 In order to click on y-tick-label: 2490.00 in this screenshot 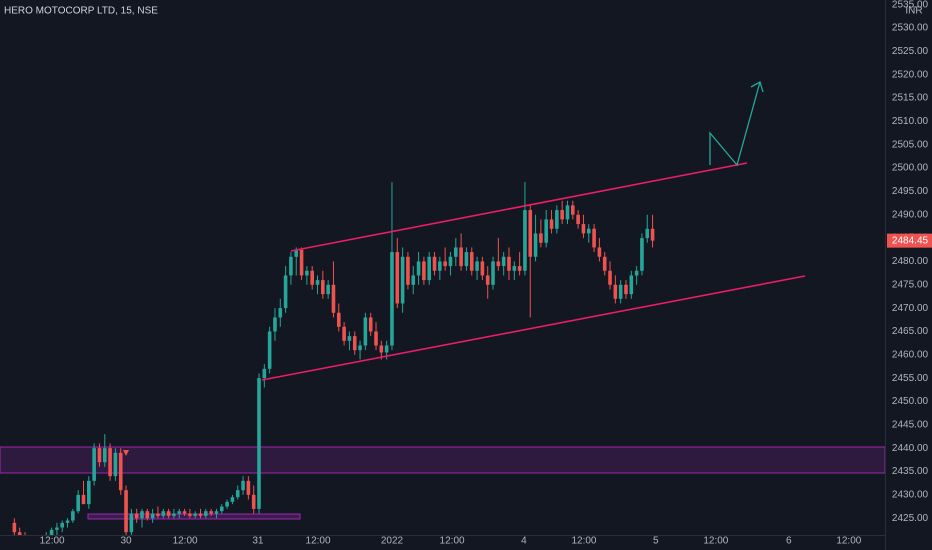, I will do `click(910, 214)`.